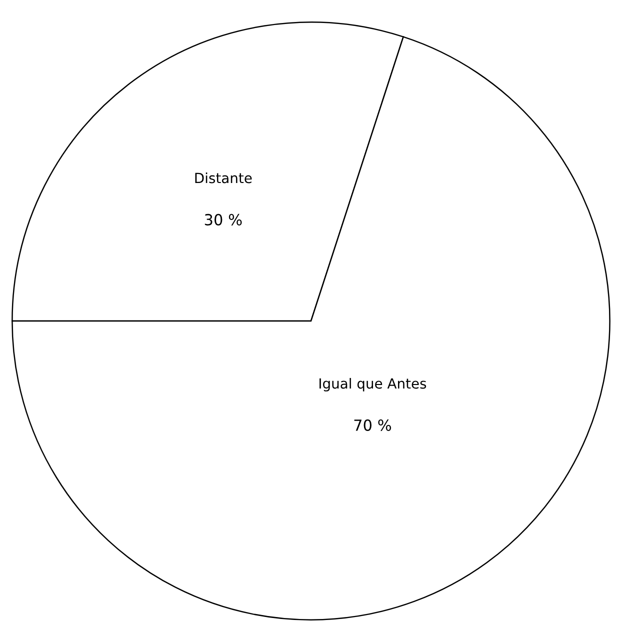  I want to click on slice-label: Igual que Antes, so click(373, 385).